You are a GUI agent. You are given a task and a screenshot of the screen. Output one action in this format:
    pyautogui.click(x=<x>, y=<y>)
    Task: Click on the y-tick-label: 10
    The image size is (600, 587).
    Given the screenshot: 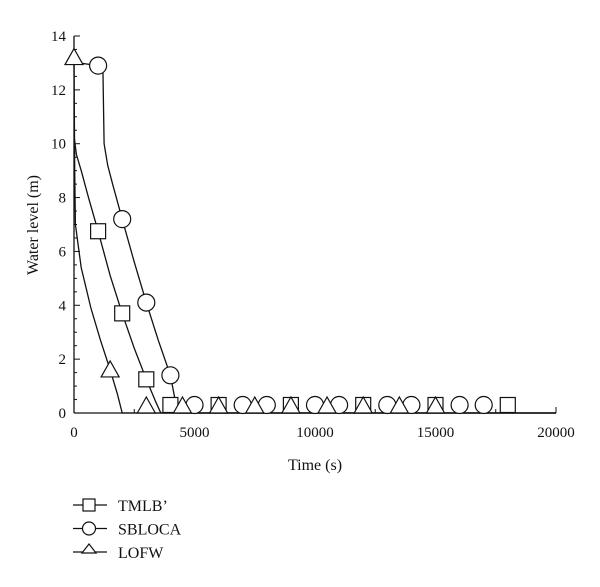 What is the action you would take?
    pyautogui.click(x=58, y=145)
    